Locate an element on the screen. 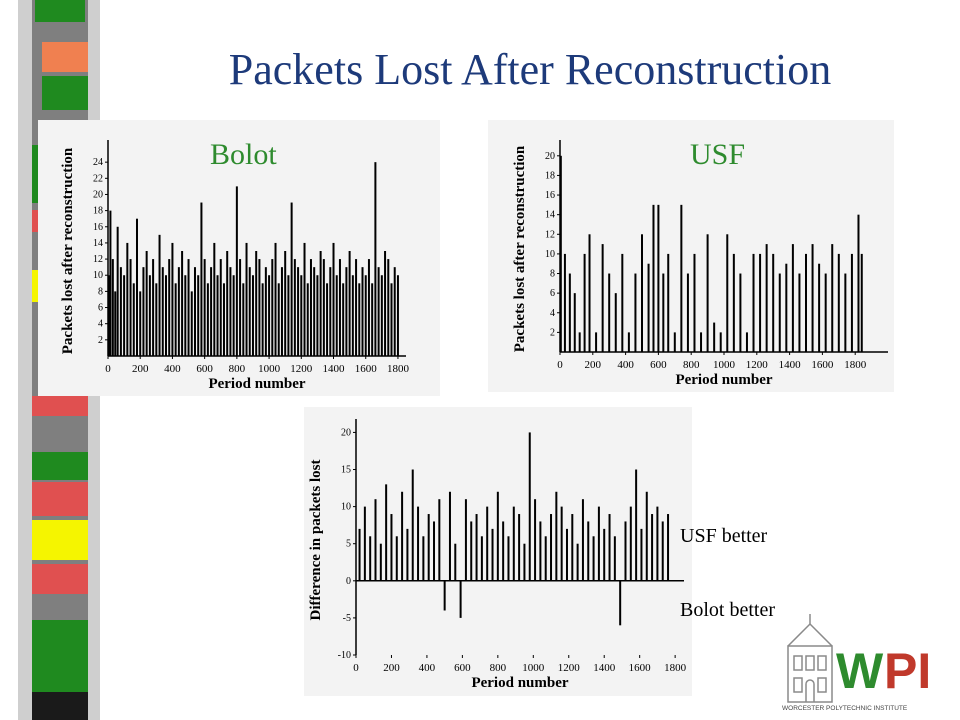  y-tick-label: 10 is located at coordinates (550, 254).